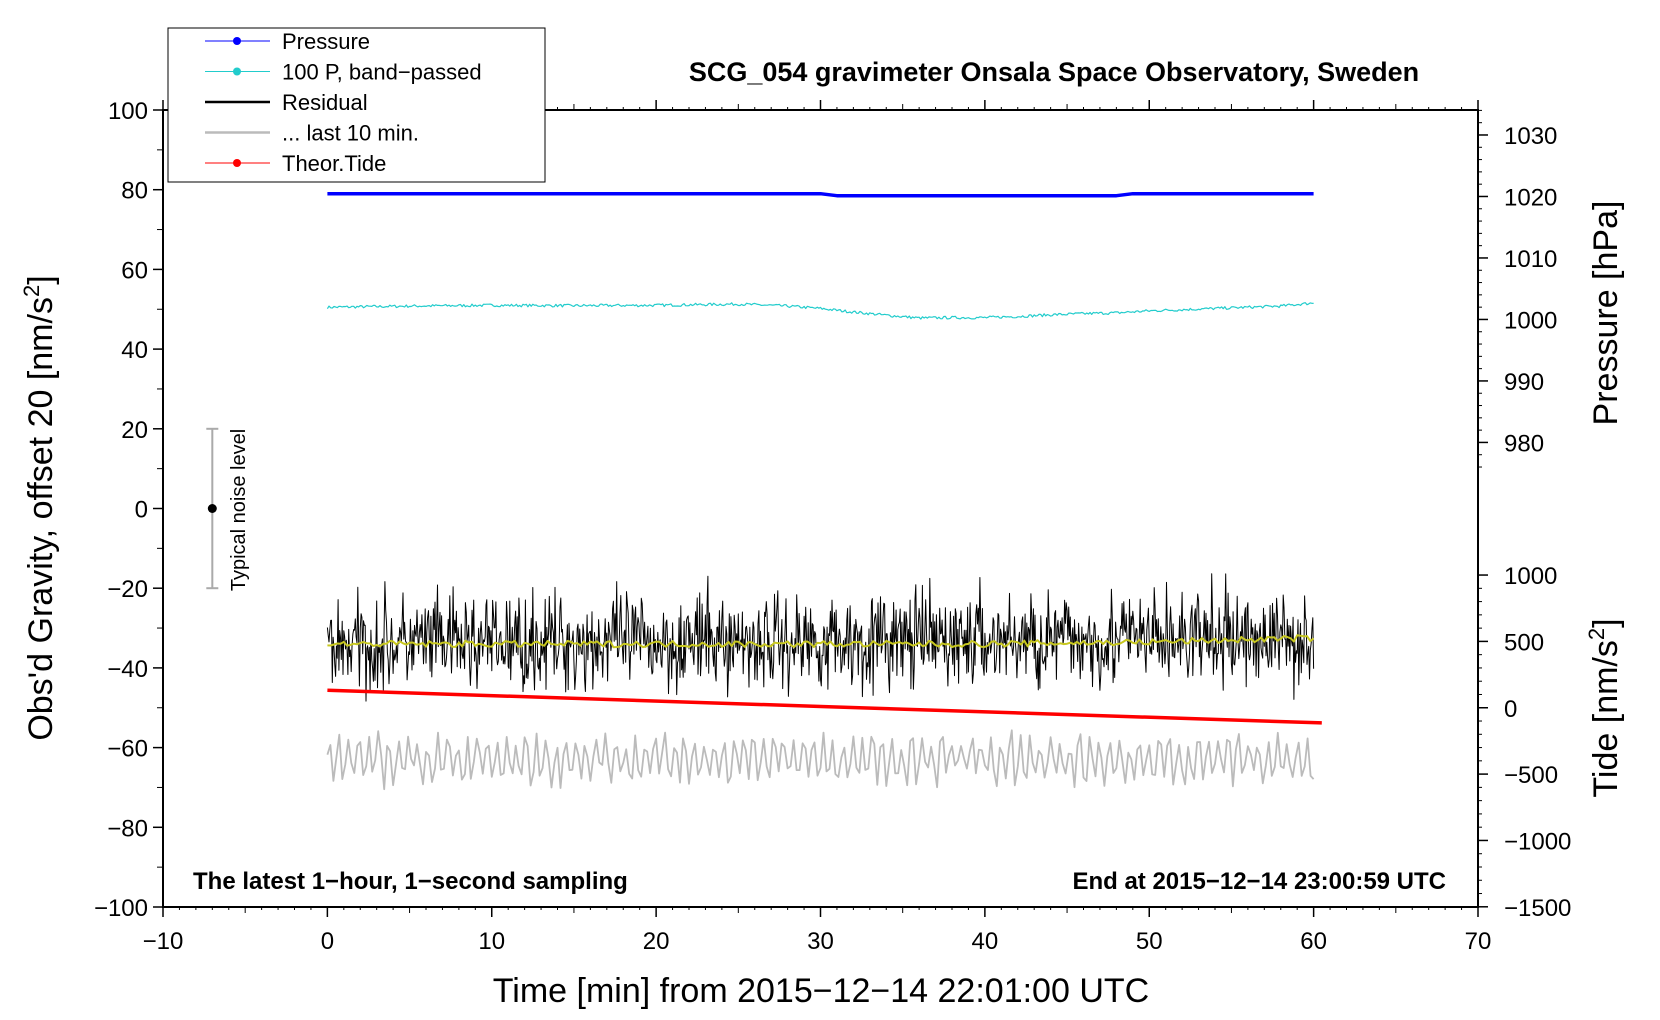  What do you see at coordinates (820, 760) in the screenshot?
I see `series-last-10-min` at bounding box center [820, 760].